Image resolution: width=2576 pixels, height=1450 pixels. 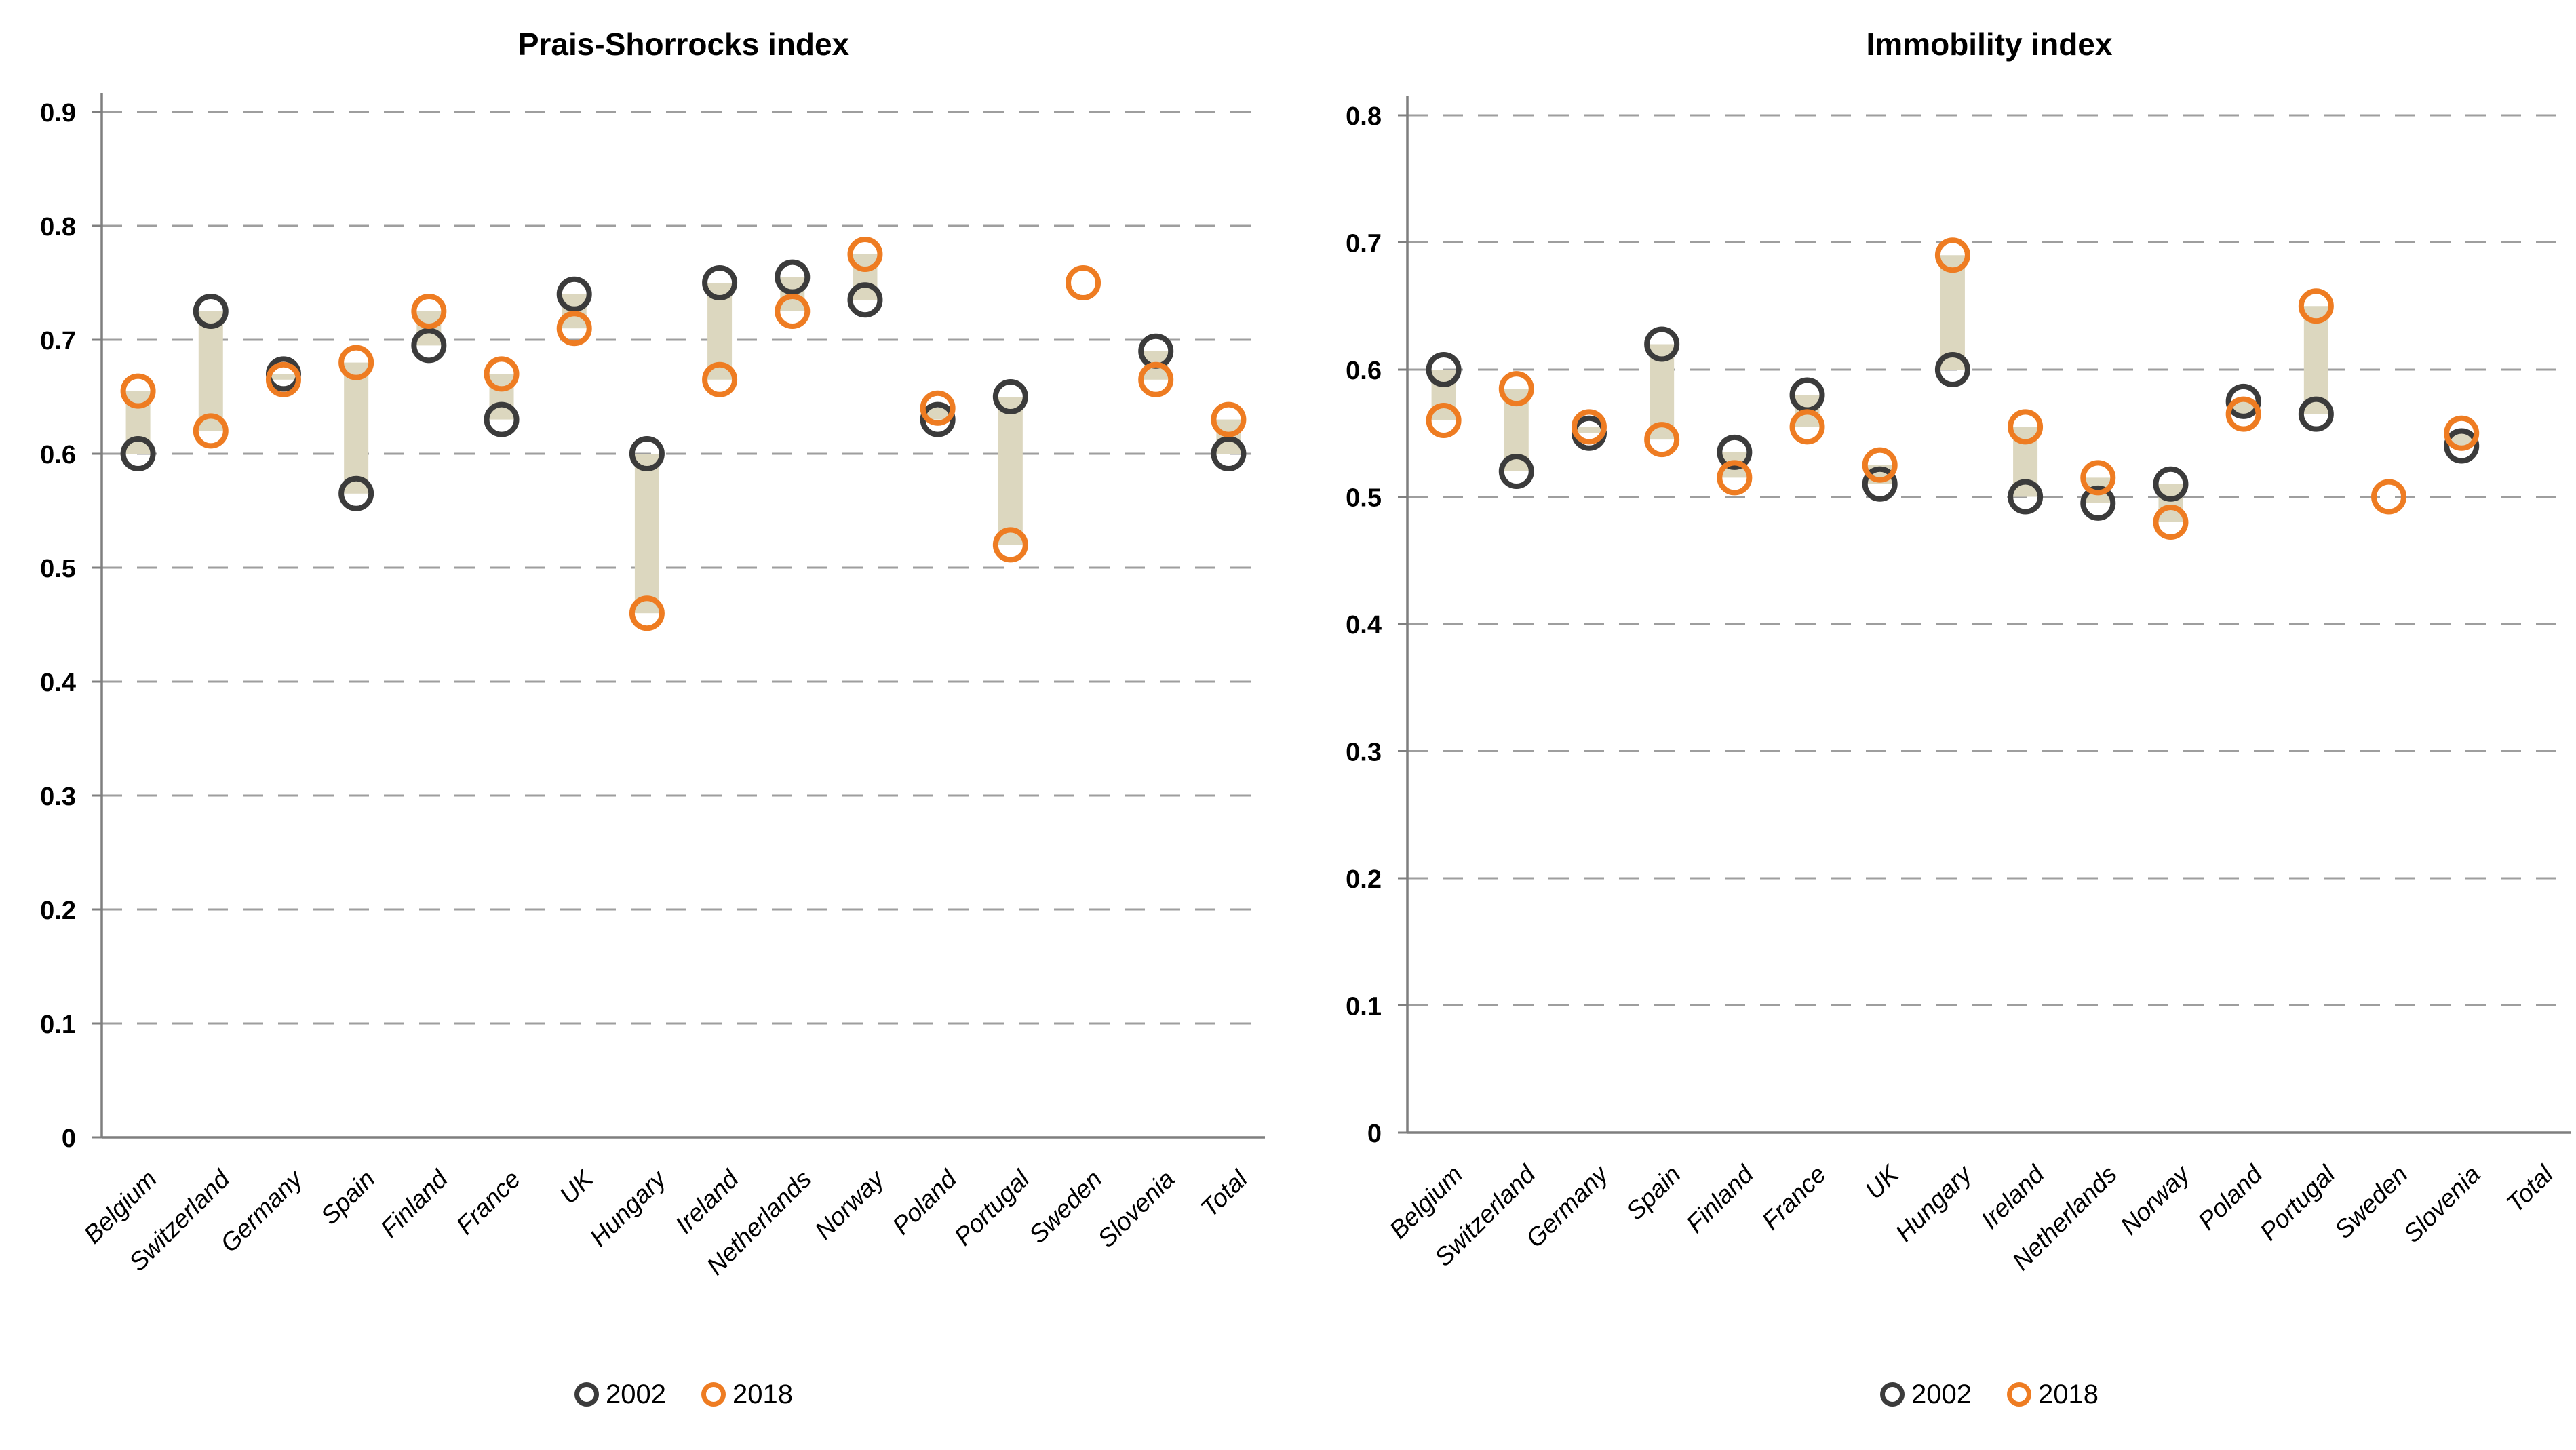 What do you see at coordinates (1364, 116) in the screenshot?
I see `ytick-label-0.8: 0.8` at bounding box center [1364, 116].